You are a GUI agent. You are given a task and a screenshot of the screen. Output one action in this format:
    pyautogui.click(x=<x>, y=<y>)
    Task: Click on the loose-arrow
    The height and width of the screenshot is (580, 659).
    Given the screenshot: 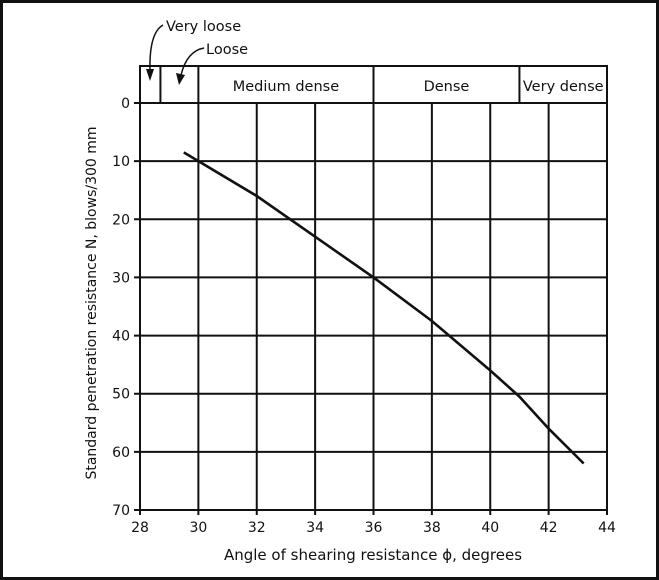 What is the action you would take?
    pyautogui.click(x=192, y=61)
    